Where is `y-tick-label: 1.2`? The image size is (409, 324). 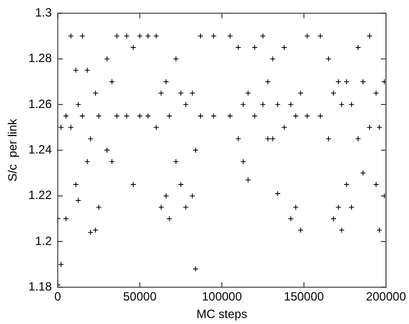 y-tick-label: 1.2 is located at coordinates (43, 241).